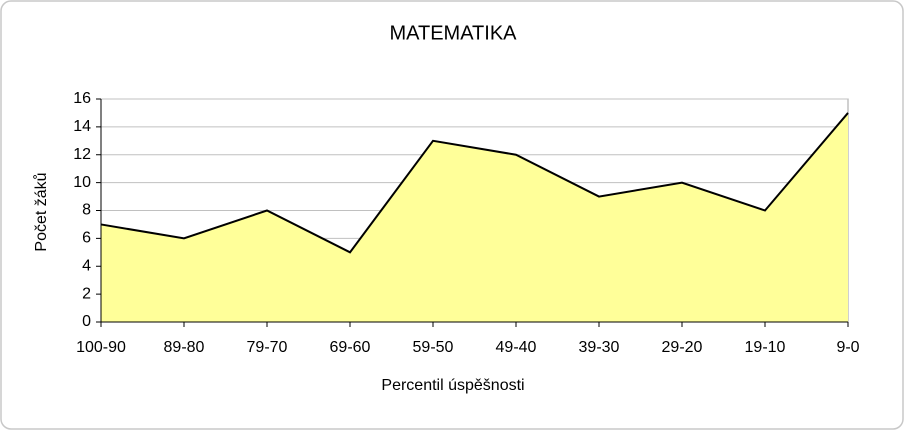 The width and height of the screenshot is (905, 431). Describe the element at coordinates (82, 154) in the screenshot. I see `y-tick-label: 12` at that location.